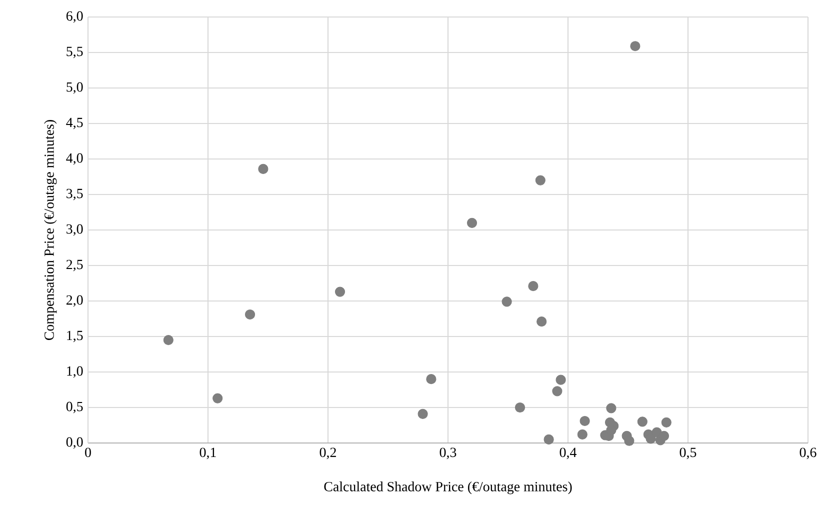  I want to click on x-tick-label: 0,2, so click(328, 454).